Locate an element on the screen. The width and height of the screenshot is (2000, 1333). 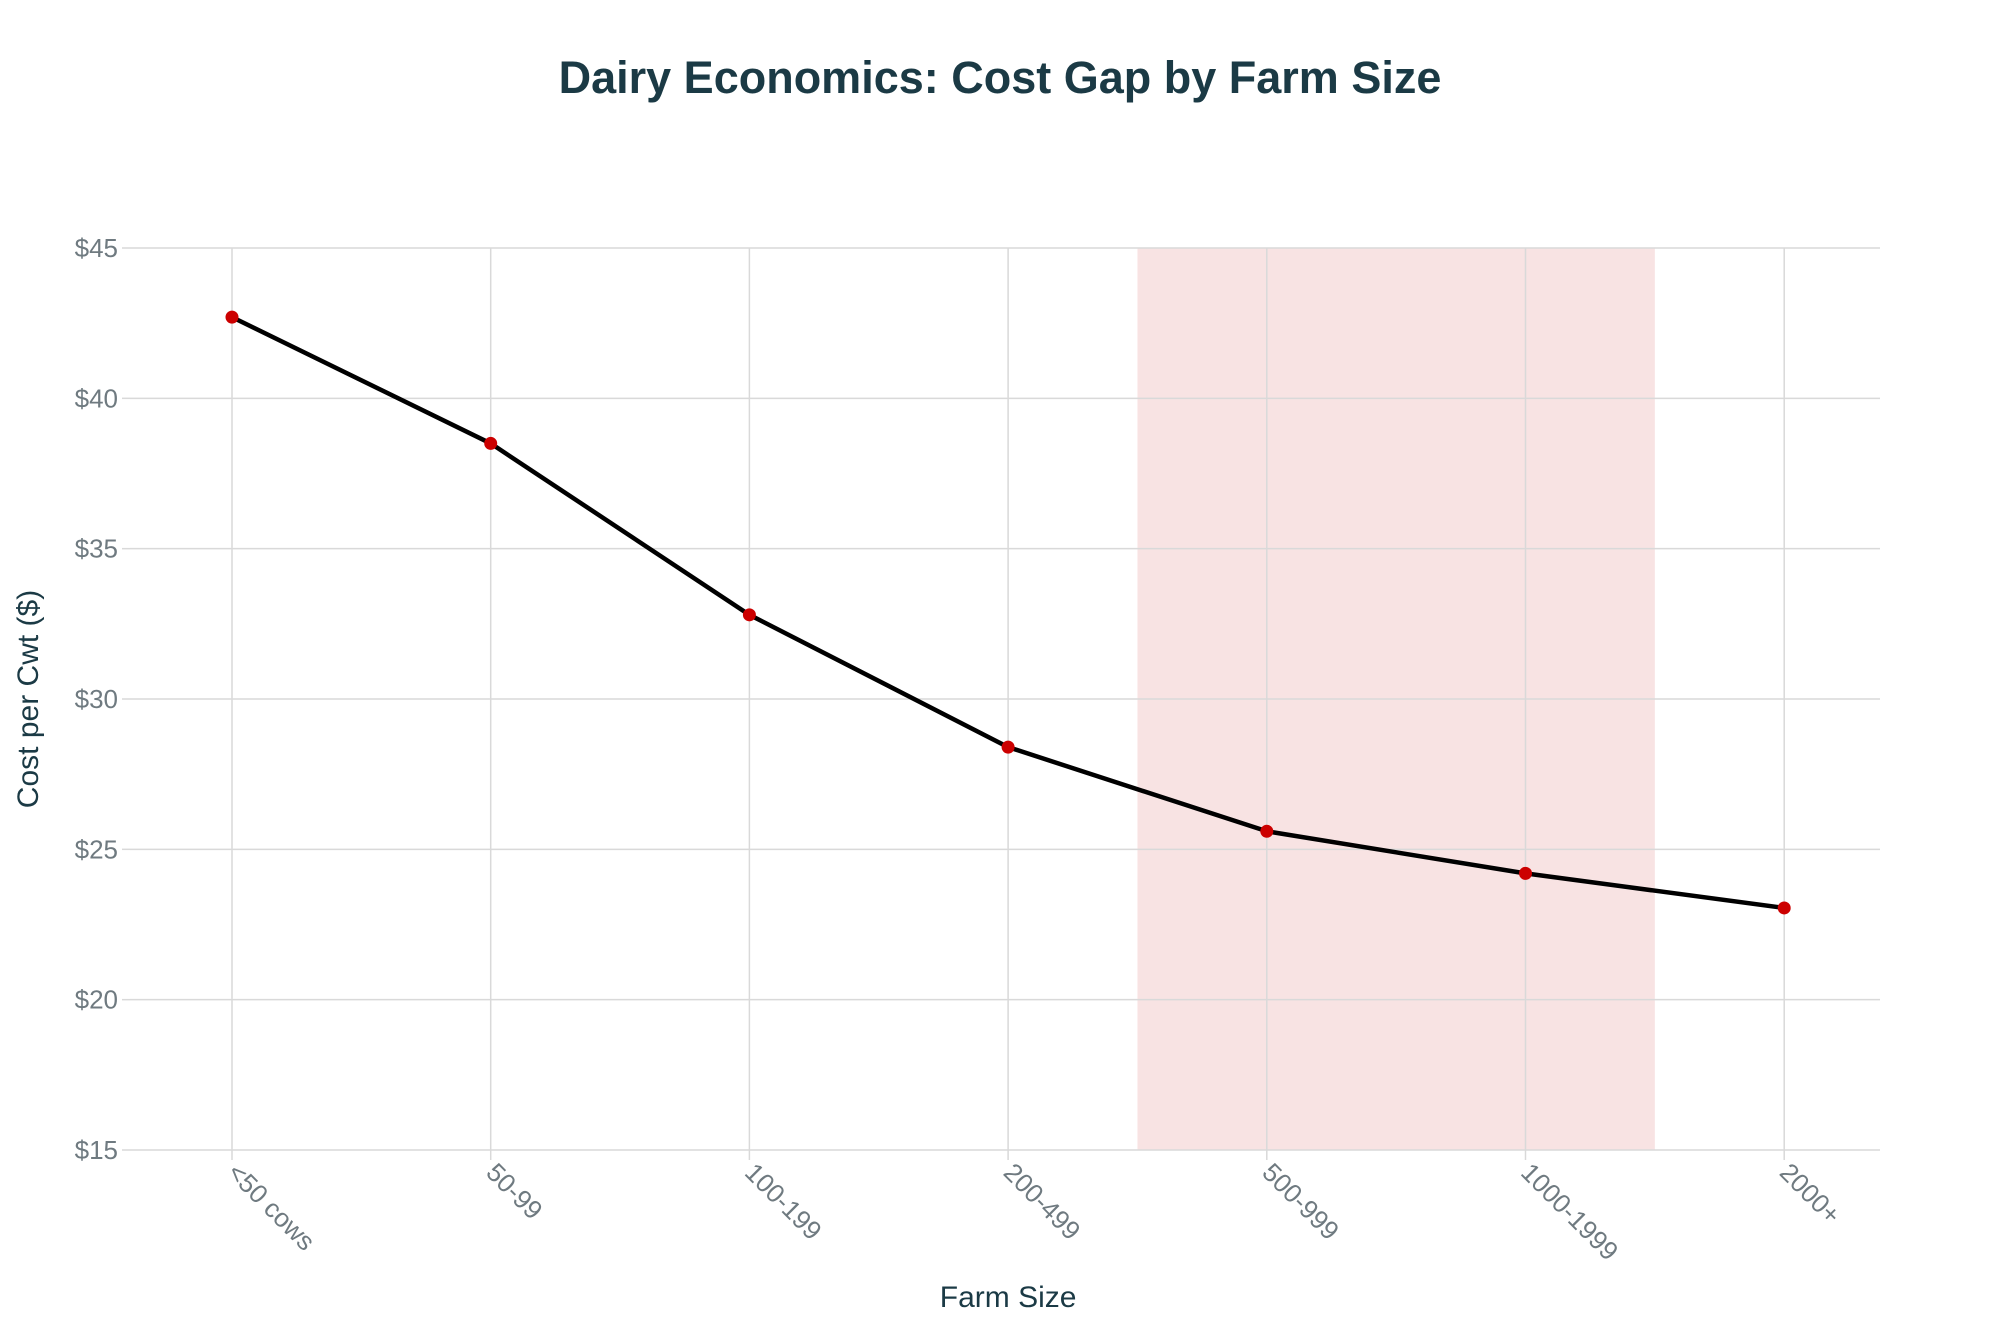
y-axis-title: Cost per Cwt ($) is located at coordinates (28, 699).